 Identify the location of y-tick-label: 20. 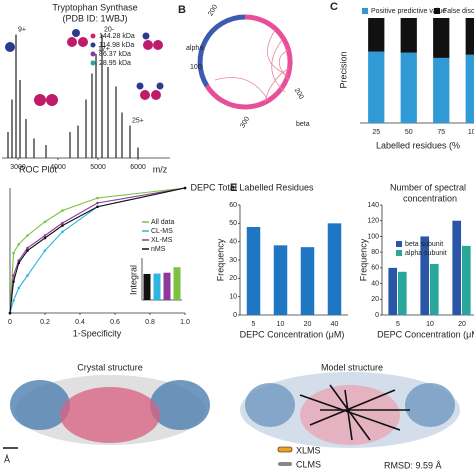
(375, 299).